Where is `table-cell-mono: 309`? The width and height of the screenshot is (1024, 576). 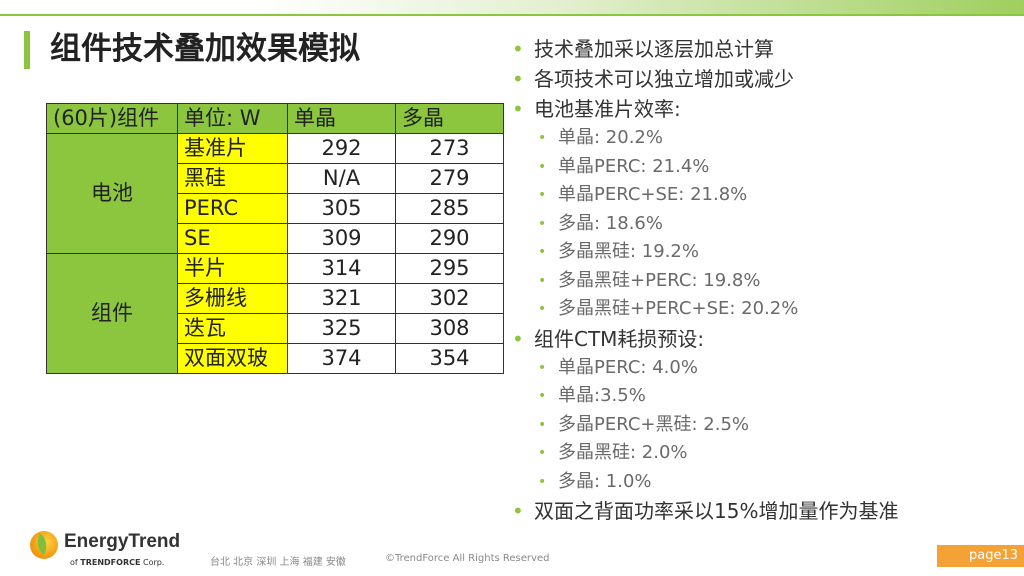
table-cell-mono: 309 is located at coordinates (341, 238).